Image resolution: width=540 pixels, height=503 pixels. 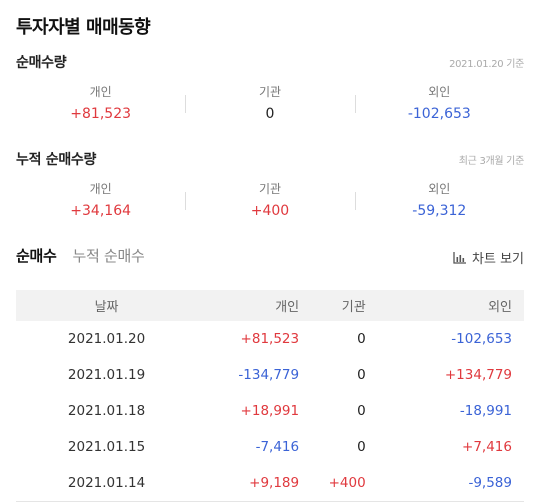 What do you see at coordinates (101, 211) in the screenshot?
I see `stat-value: +34,164` at bounding box center [101, 211].